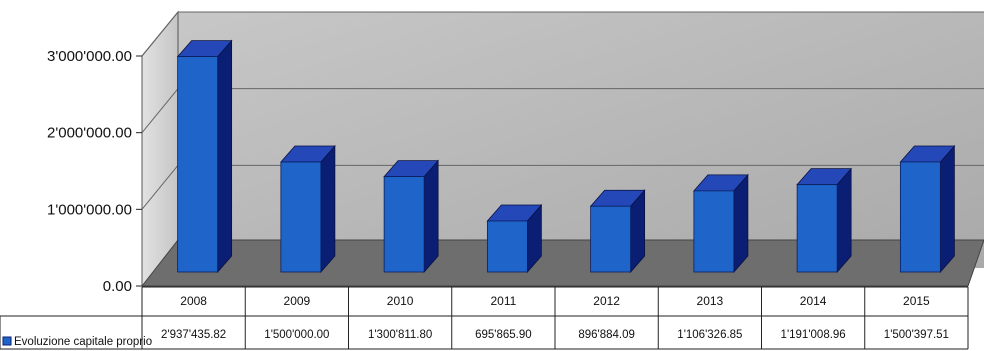 Image resolution: width=984 pixels, height=351 pixels. What do you see at coordinates (400, 335) in the screenshot?
I see `data-label: 1'300'811.80` at bounding box center [400, 335].